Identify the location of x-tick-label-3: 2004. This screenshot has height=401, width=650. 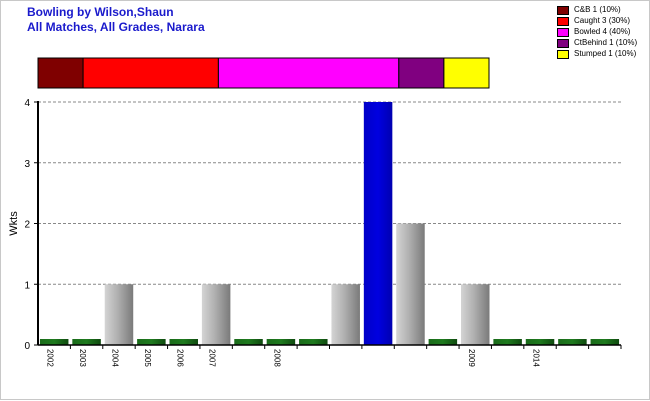
(114, 358).